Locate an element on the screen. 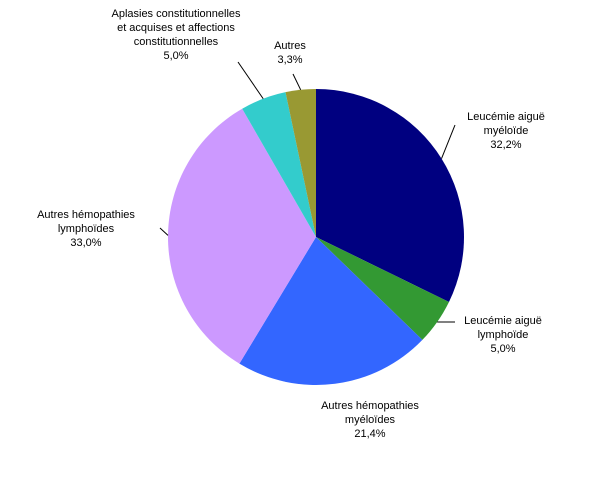 Image resolution: width=594 pixels, height=478 pixels. value-label: 21,4% is located at coordinates (370, 434).